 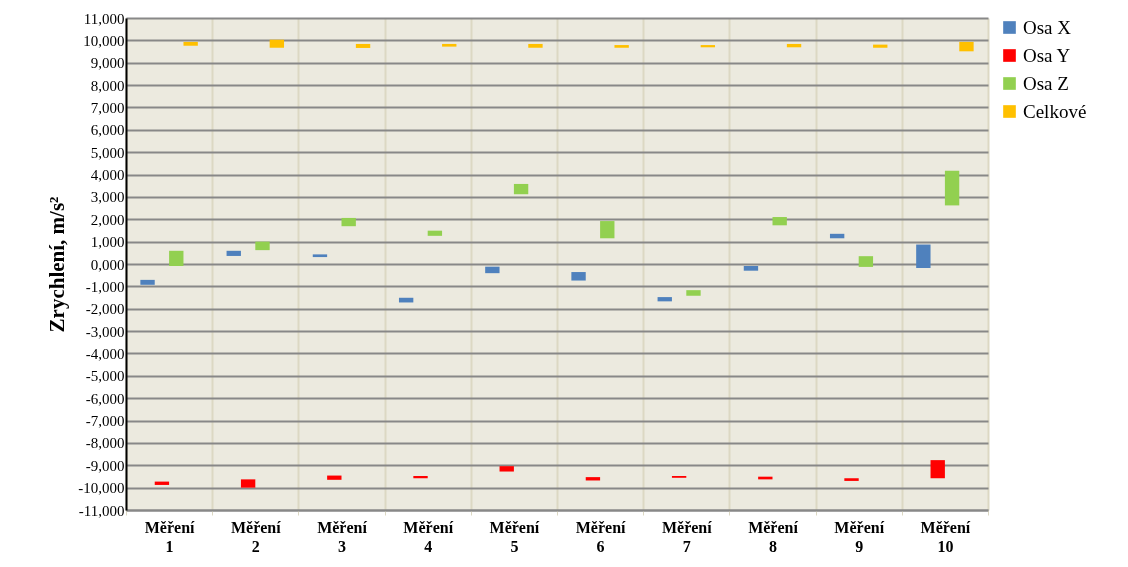 I want to click on y-tick-label: 10,000, so click(x=104, y=40).